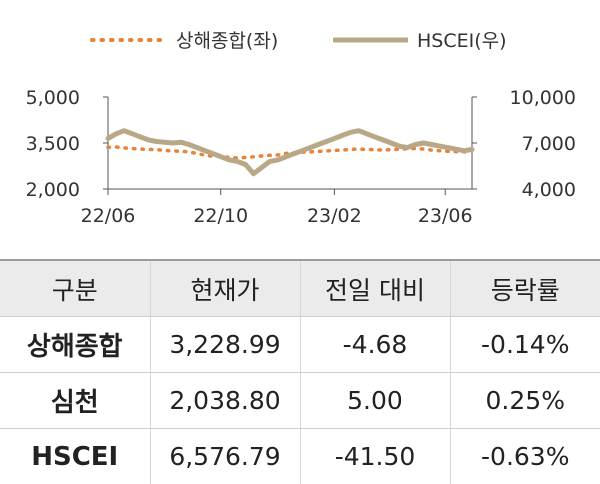  Describe the element at coordinates (525, 345) in the screenshot. I see `row-rate: -0.14%` at that location.